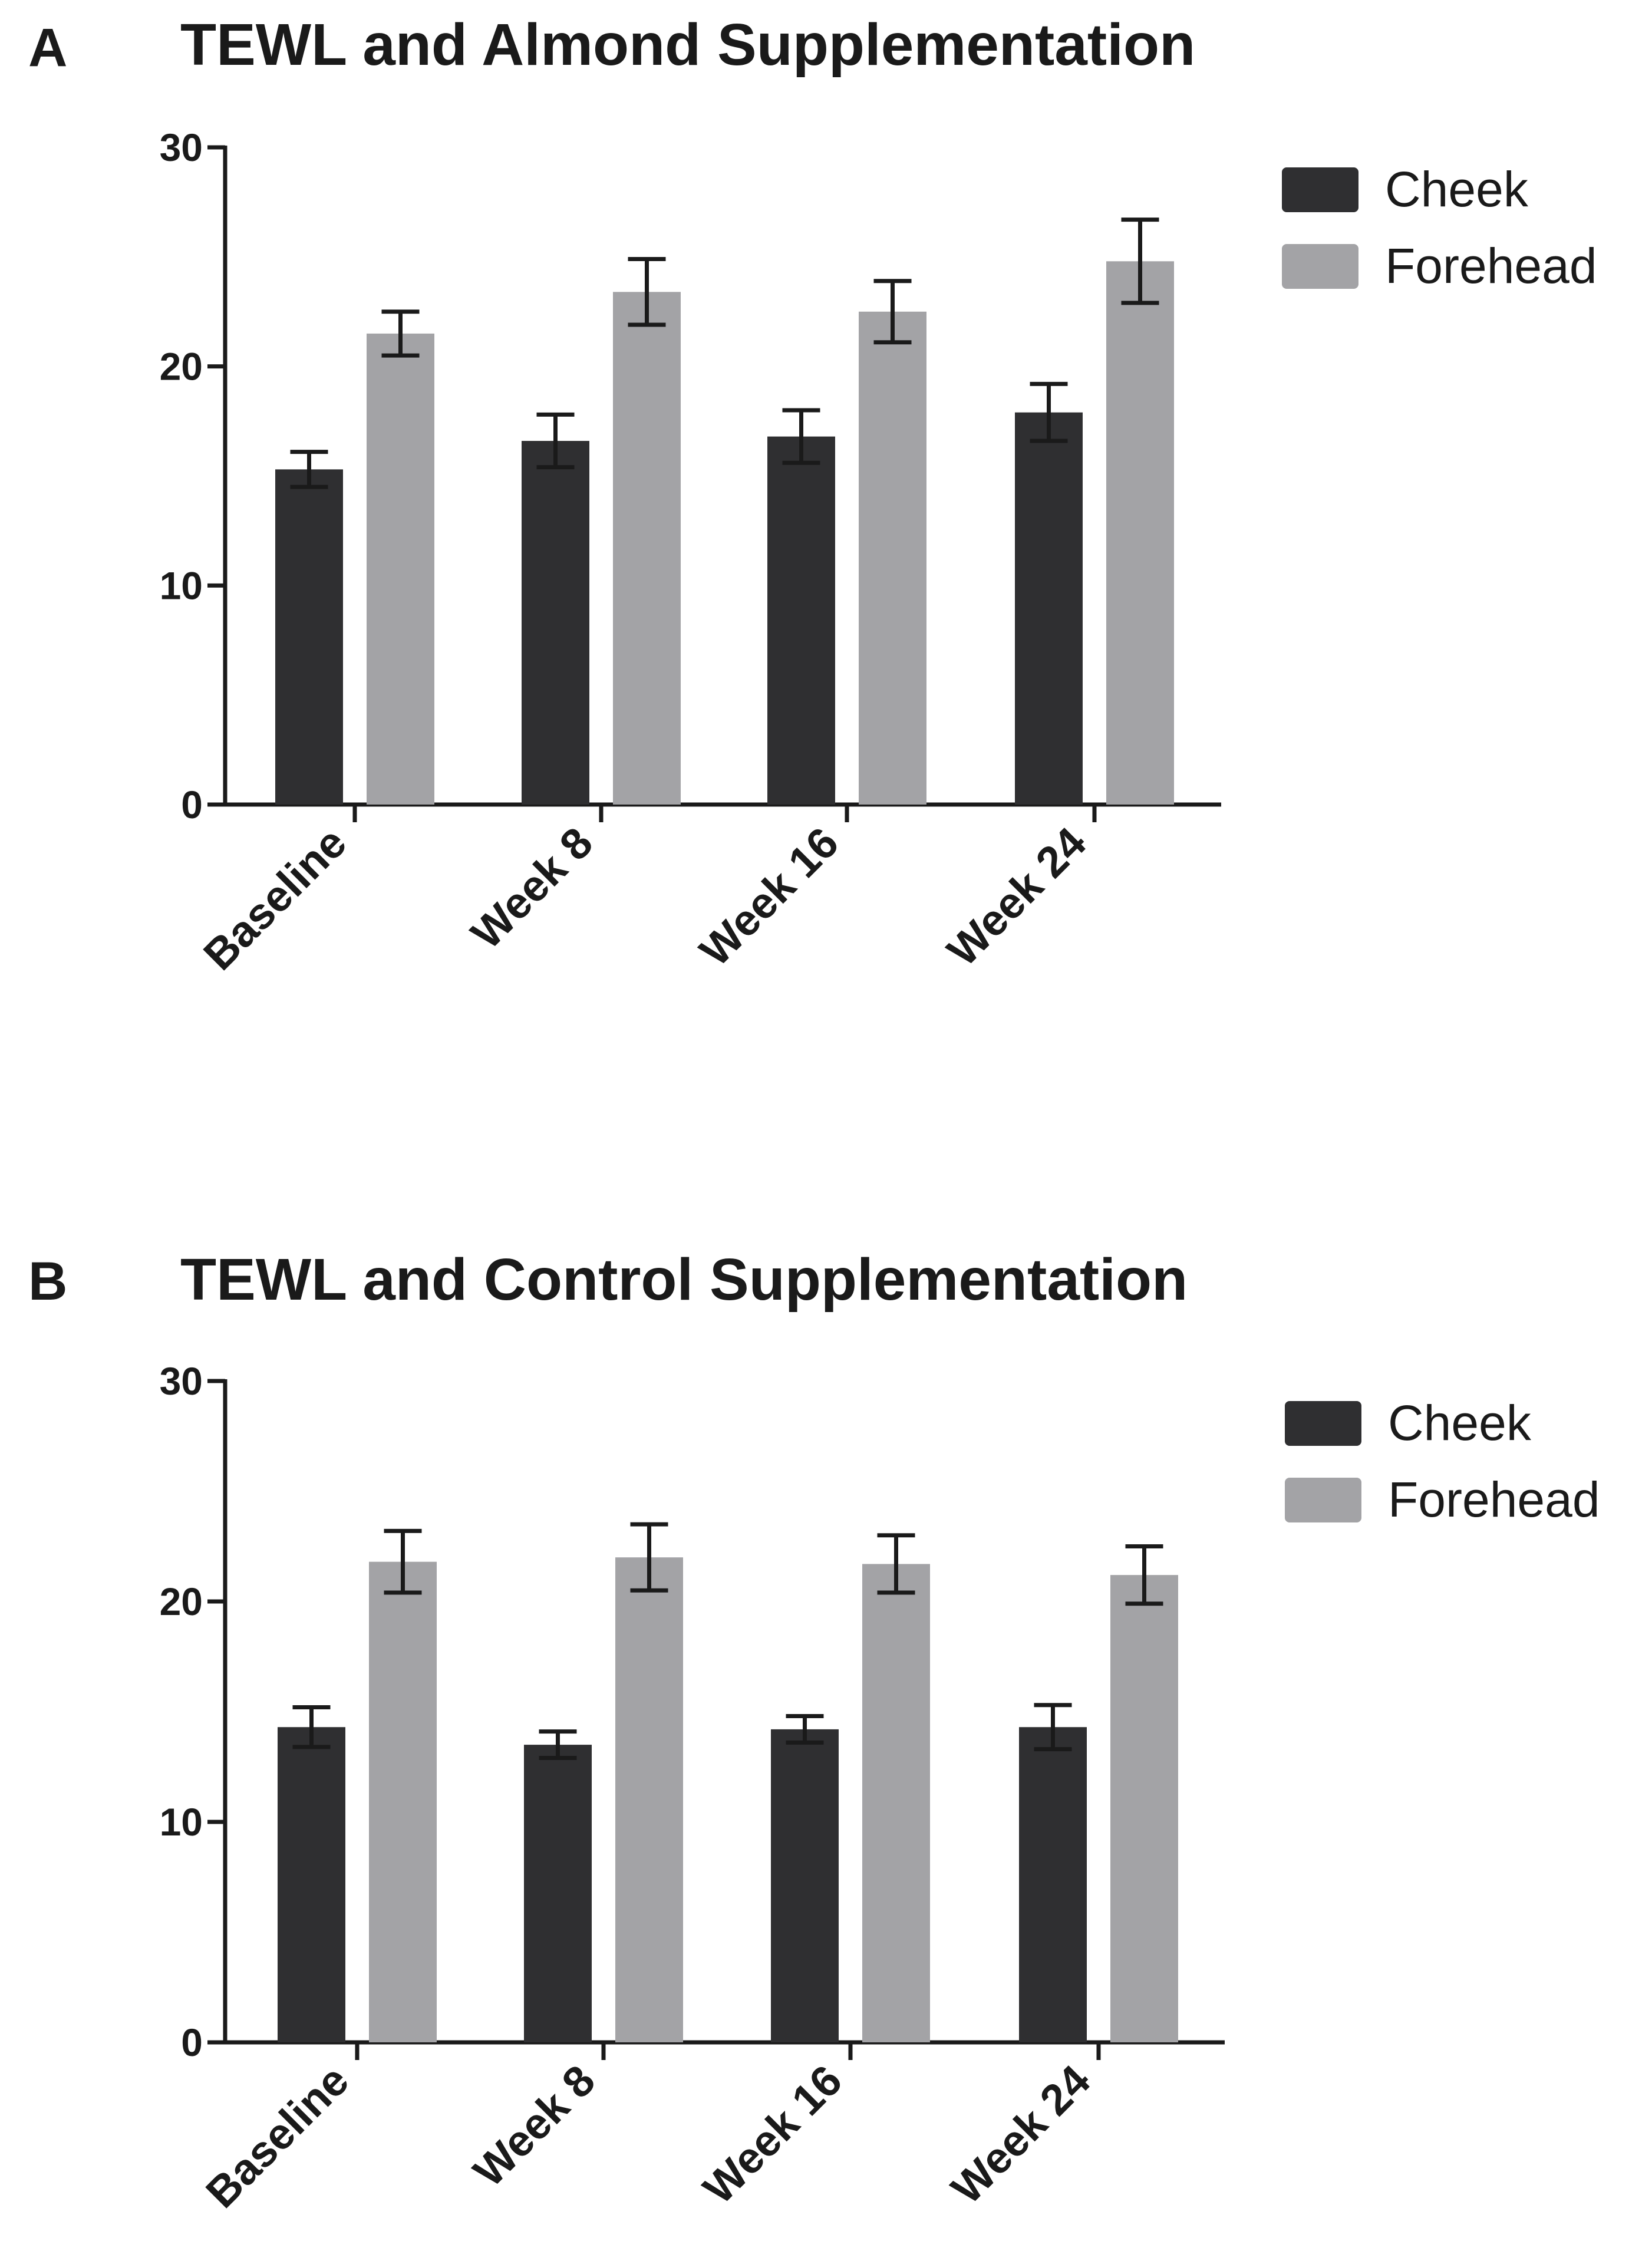  Describe the element at coordinates (48, 1281) in the screenshot. I see `panel-letter: B` at that location.